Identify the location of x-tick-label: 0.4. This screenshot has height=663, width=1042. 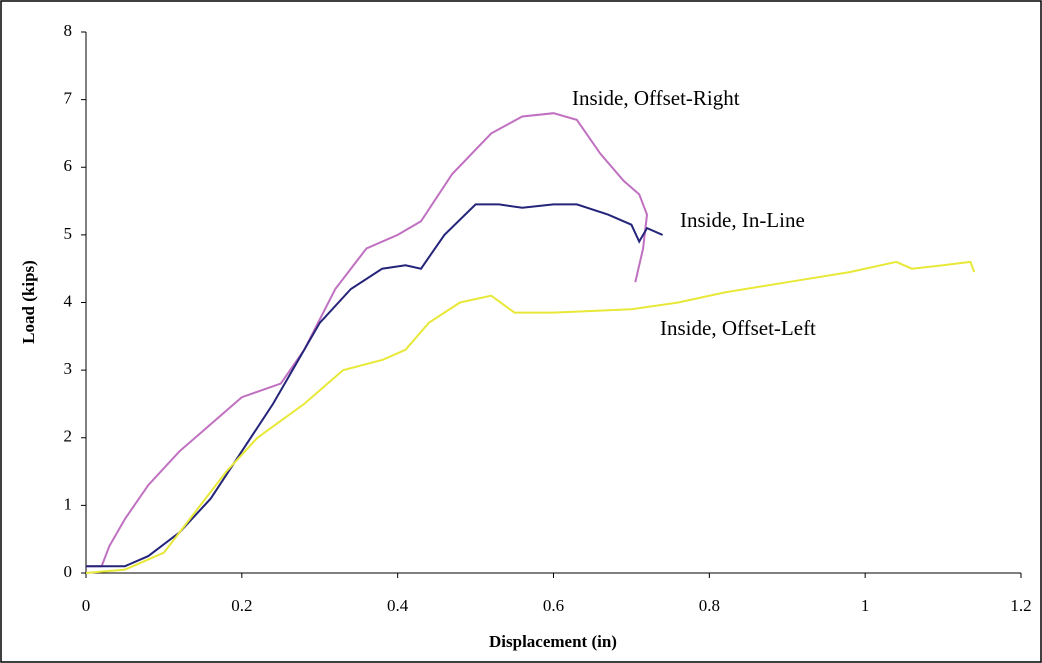
(398, 605).